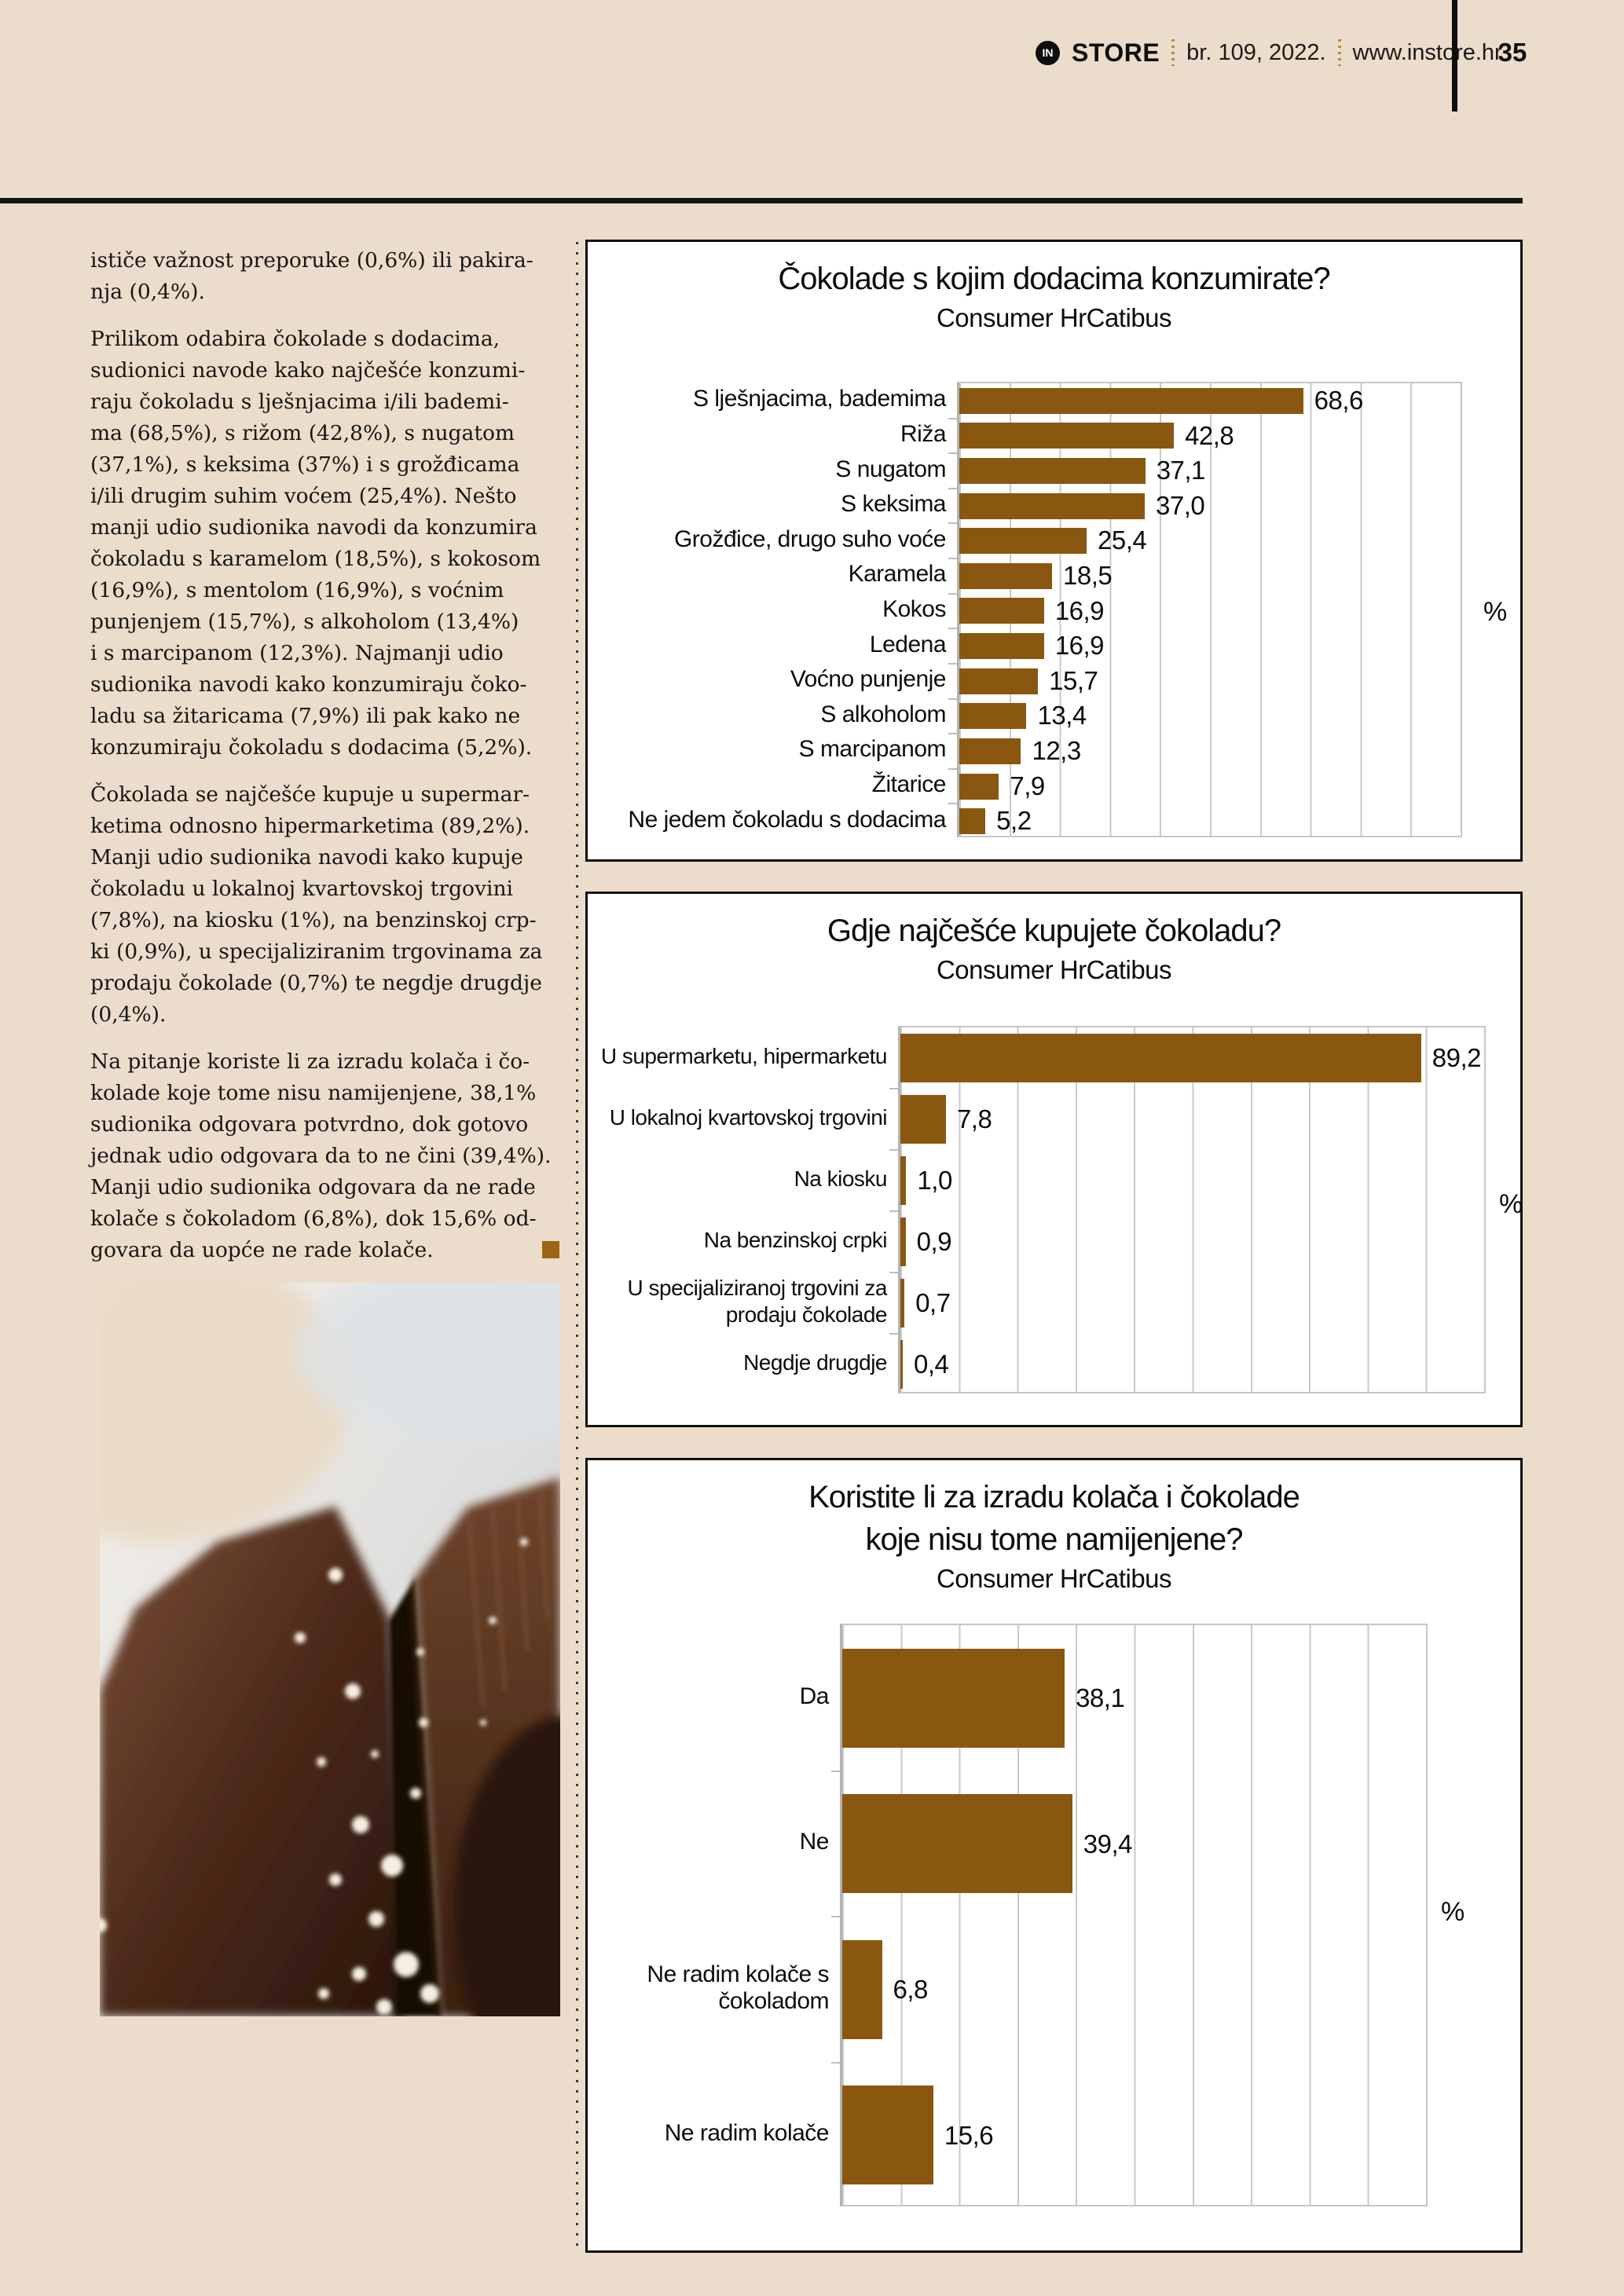 The image size is (1624, 2296). I want to click on top-rule, so click(761, 200).